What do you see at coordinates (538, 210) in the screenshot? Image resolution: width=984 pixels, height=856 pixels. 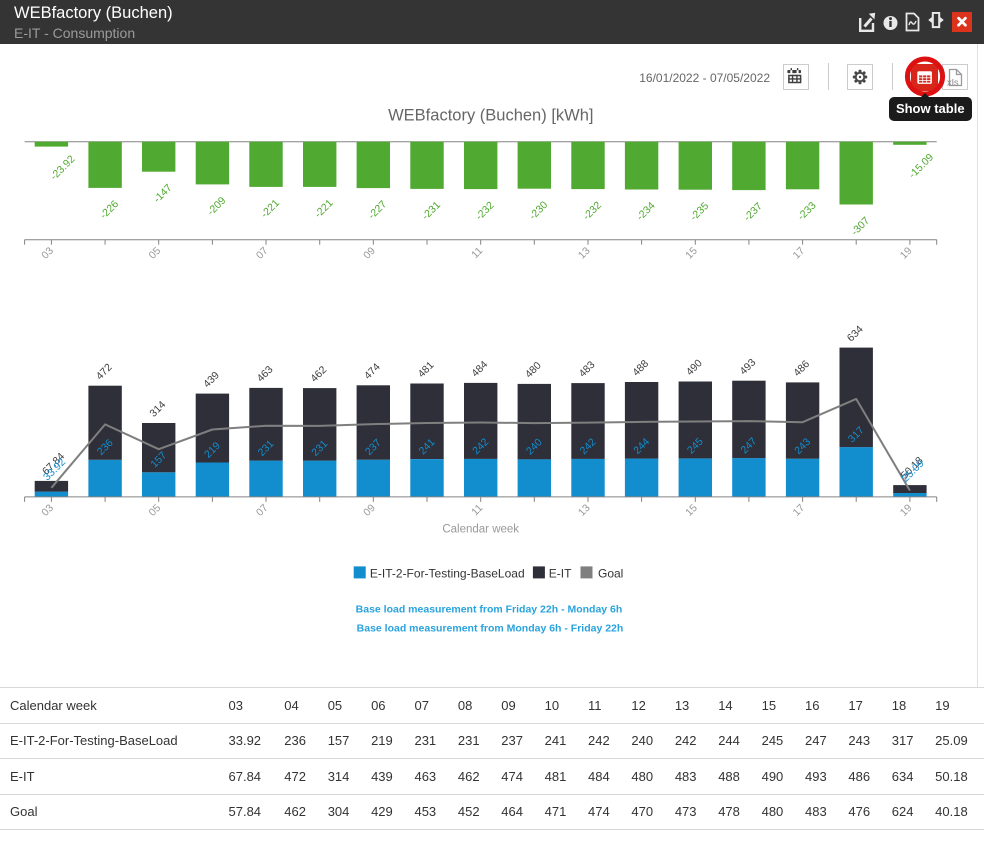 I see `svg-text: -230` at bounding box center [538, 210].